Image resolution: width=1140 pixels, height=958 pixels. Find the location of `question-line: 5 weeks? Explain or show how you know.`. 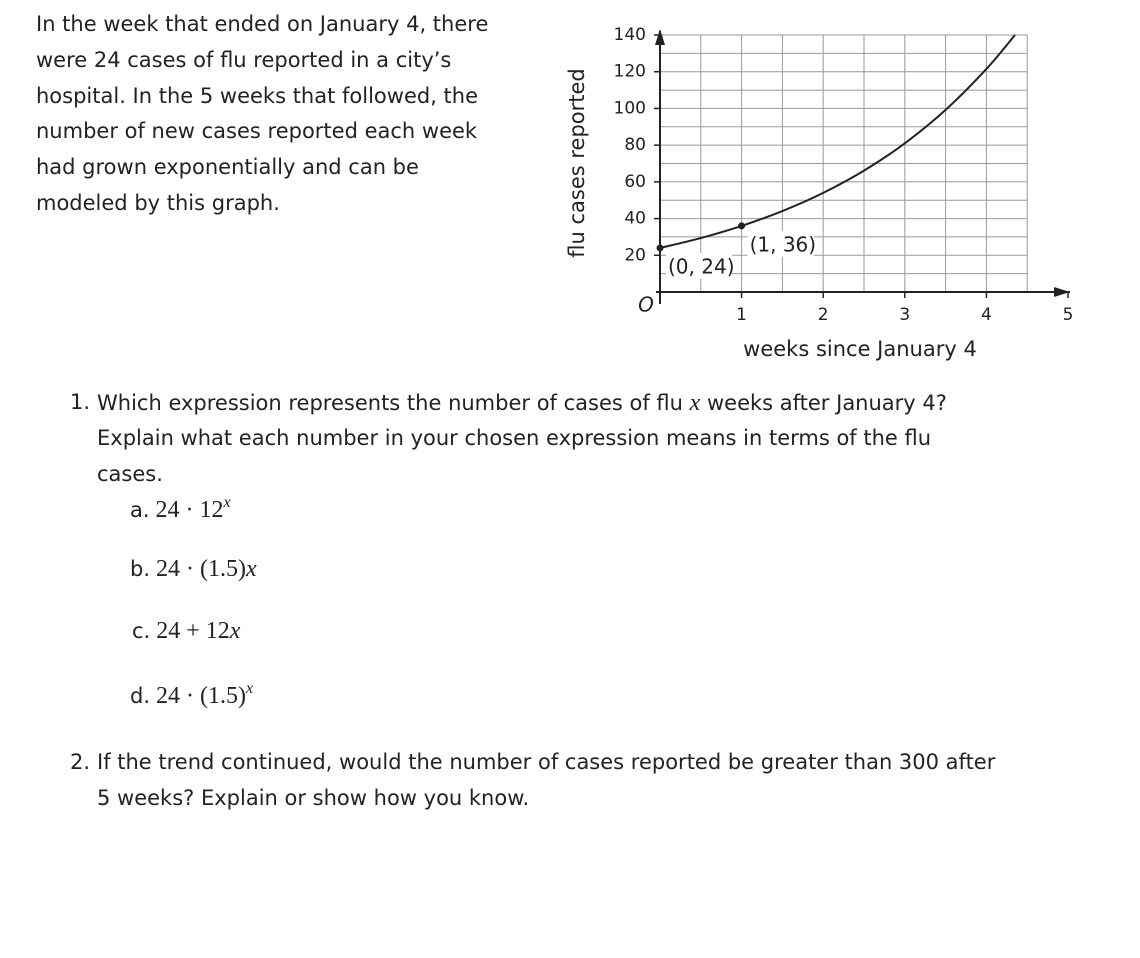

question-line: 5 weeks? Explain or show how you know. is located at coordinates (313, 798).